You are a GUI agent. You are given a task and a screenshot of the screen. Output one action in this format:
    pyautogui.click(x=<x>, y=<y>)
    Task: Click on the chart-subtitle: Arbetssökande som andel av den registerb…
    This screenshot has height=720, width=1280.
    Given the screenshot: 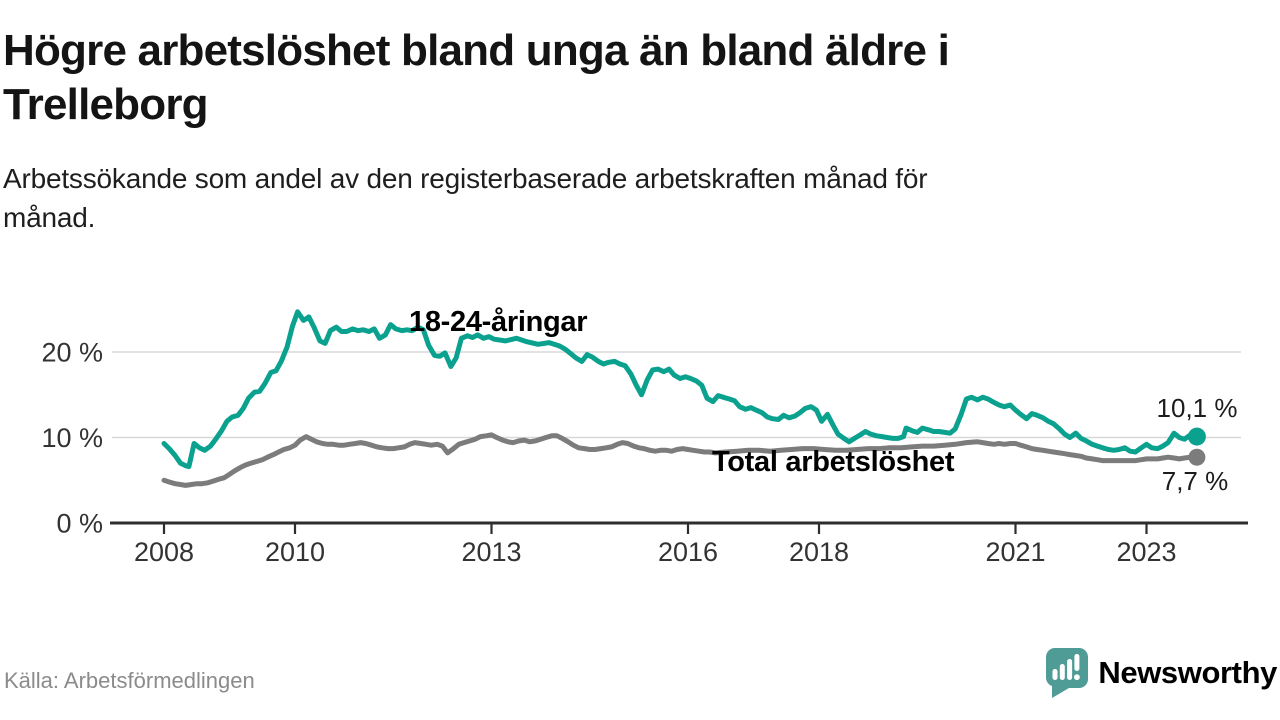 What is the action you would take?
    pyautogui.click(x=593, y=198)
    